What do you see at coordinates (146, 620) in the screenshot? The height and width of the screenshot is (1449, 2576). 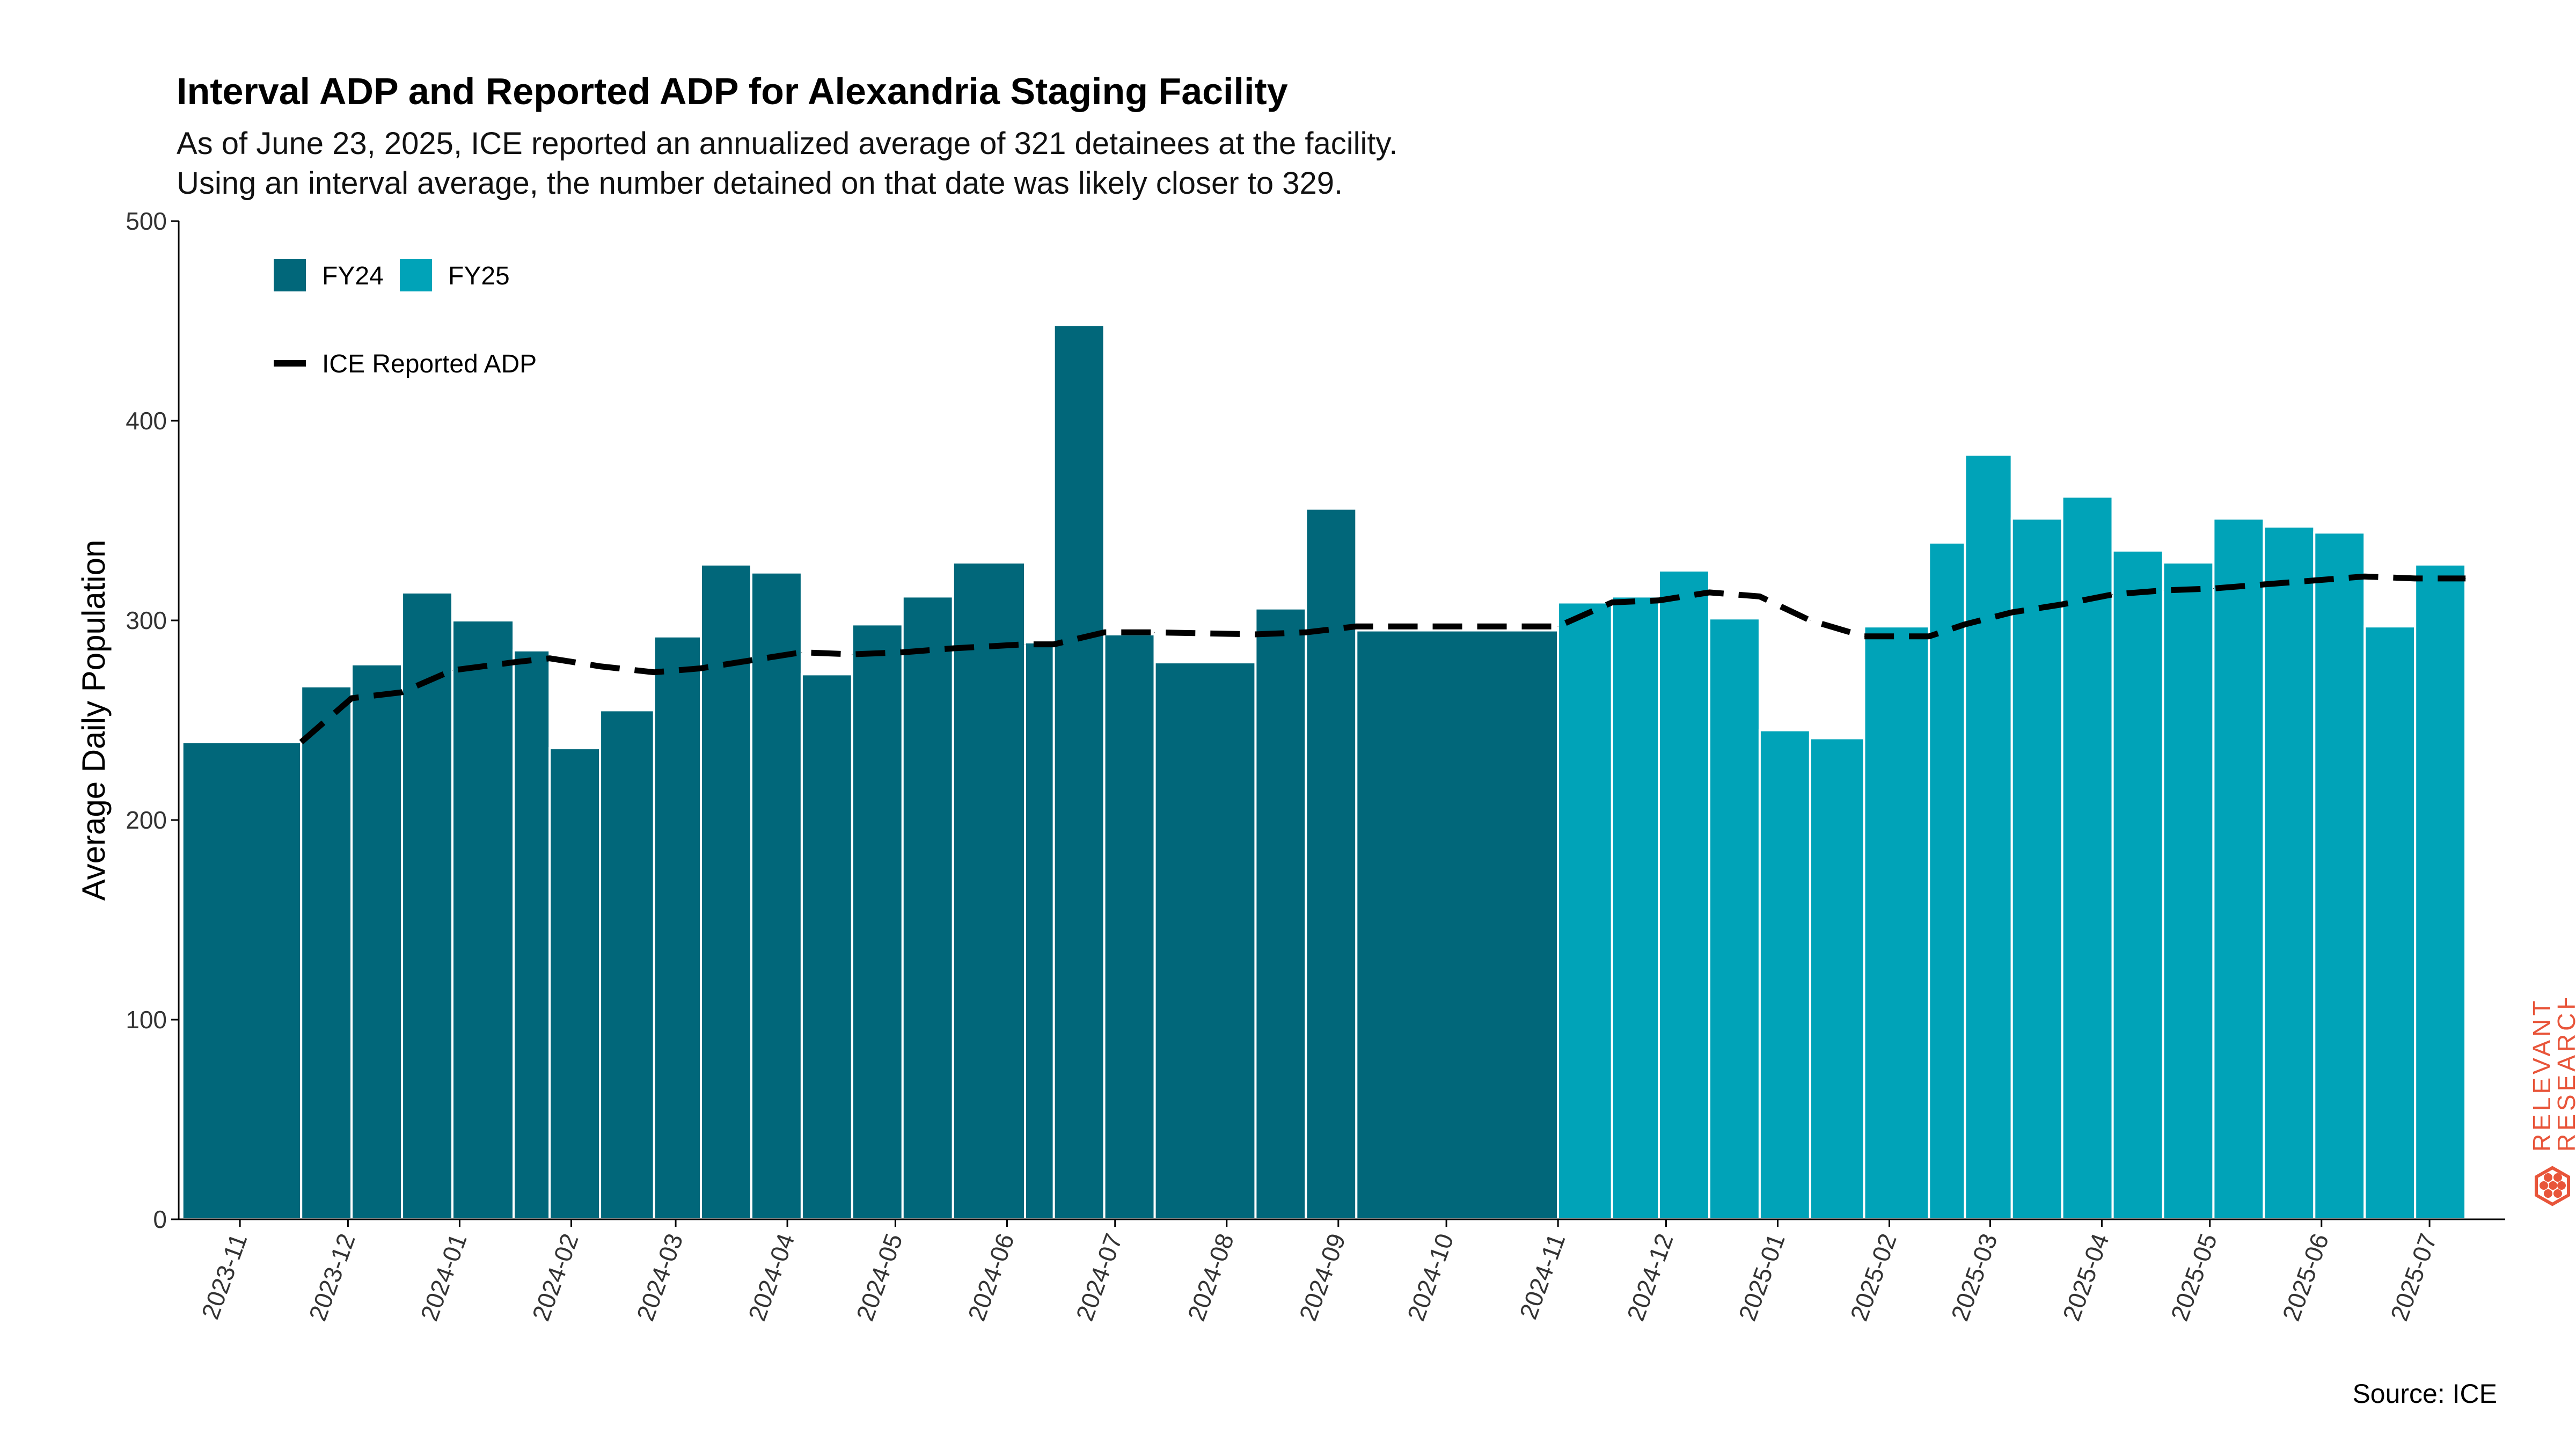 I see `y-tick-label-300: 300` at bounding box center [146, 620].